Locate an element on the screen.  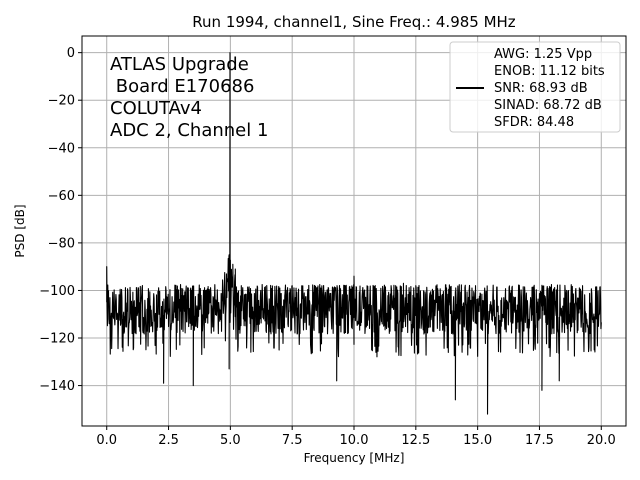
annotation-line-4: ADC 2, Channel 1 is located at coordinates (189, 130).